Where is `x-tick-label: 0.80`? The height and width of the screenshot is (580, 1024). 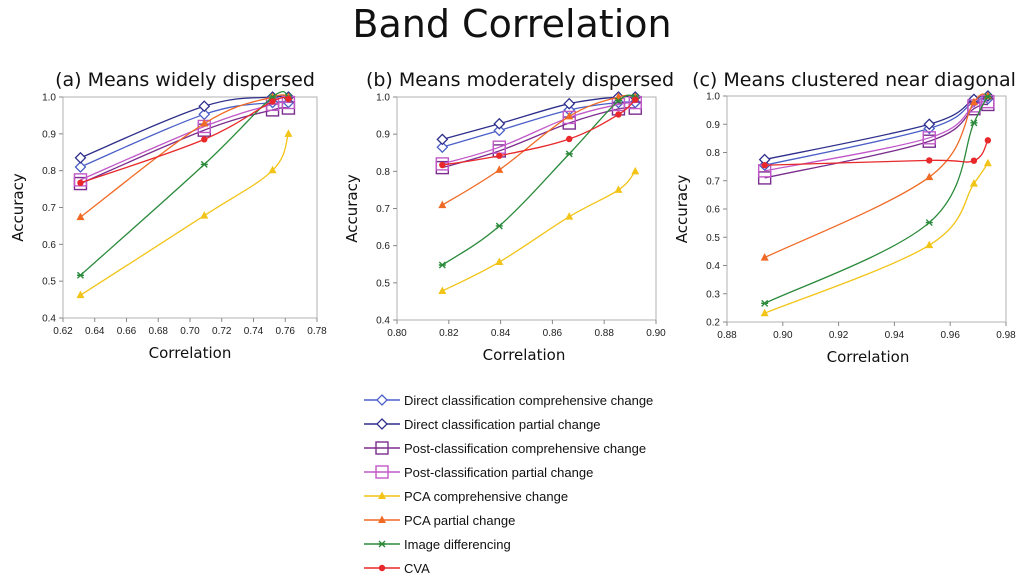
x-tick-label: 0.80 is located at coordinates (397, 333).